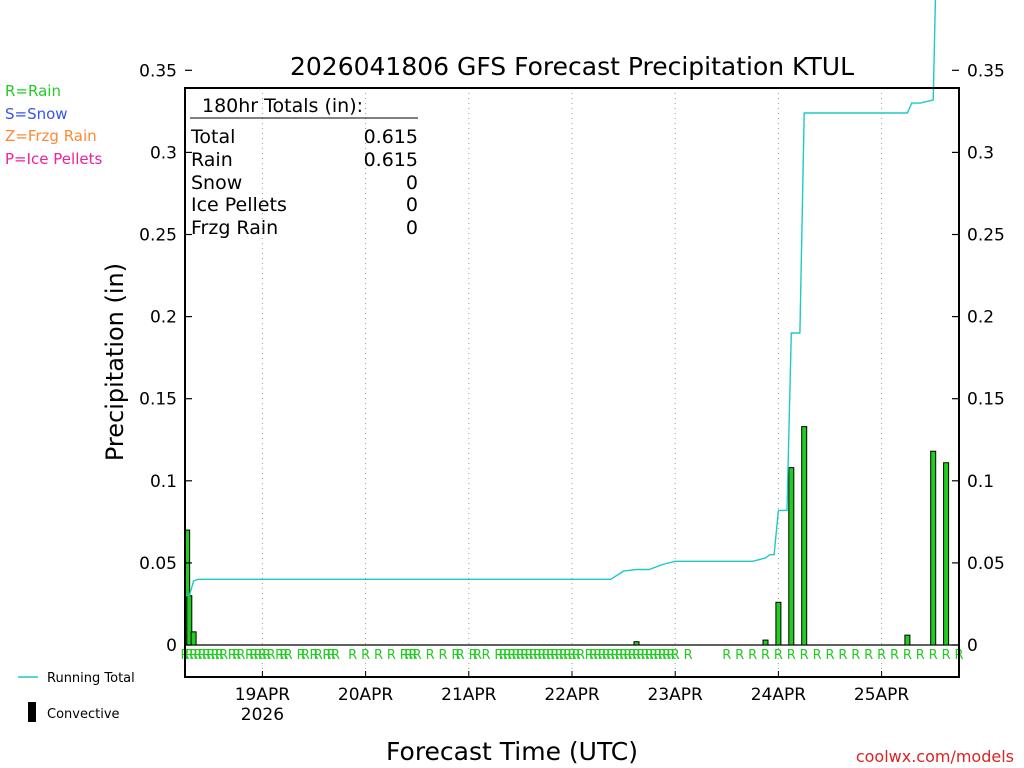  Describe the element at coordinates (158, 236) in the screenshot. I see `y-tick-label-left: 0.25` at that location.